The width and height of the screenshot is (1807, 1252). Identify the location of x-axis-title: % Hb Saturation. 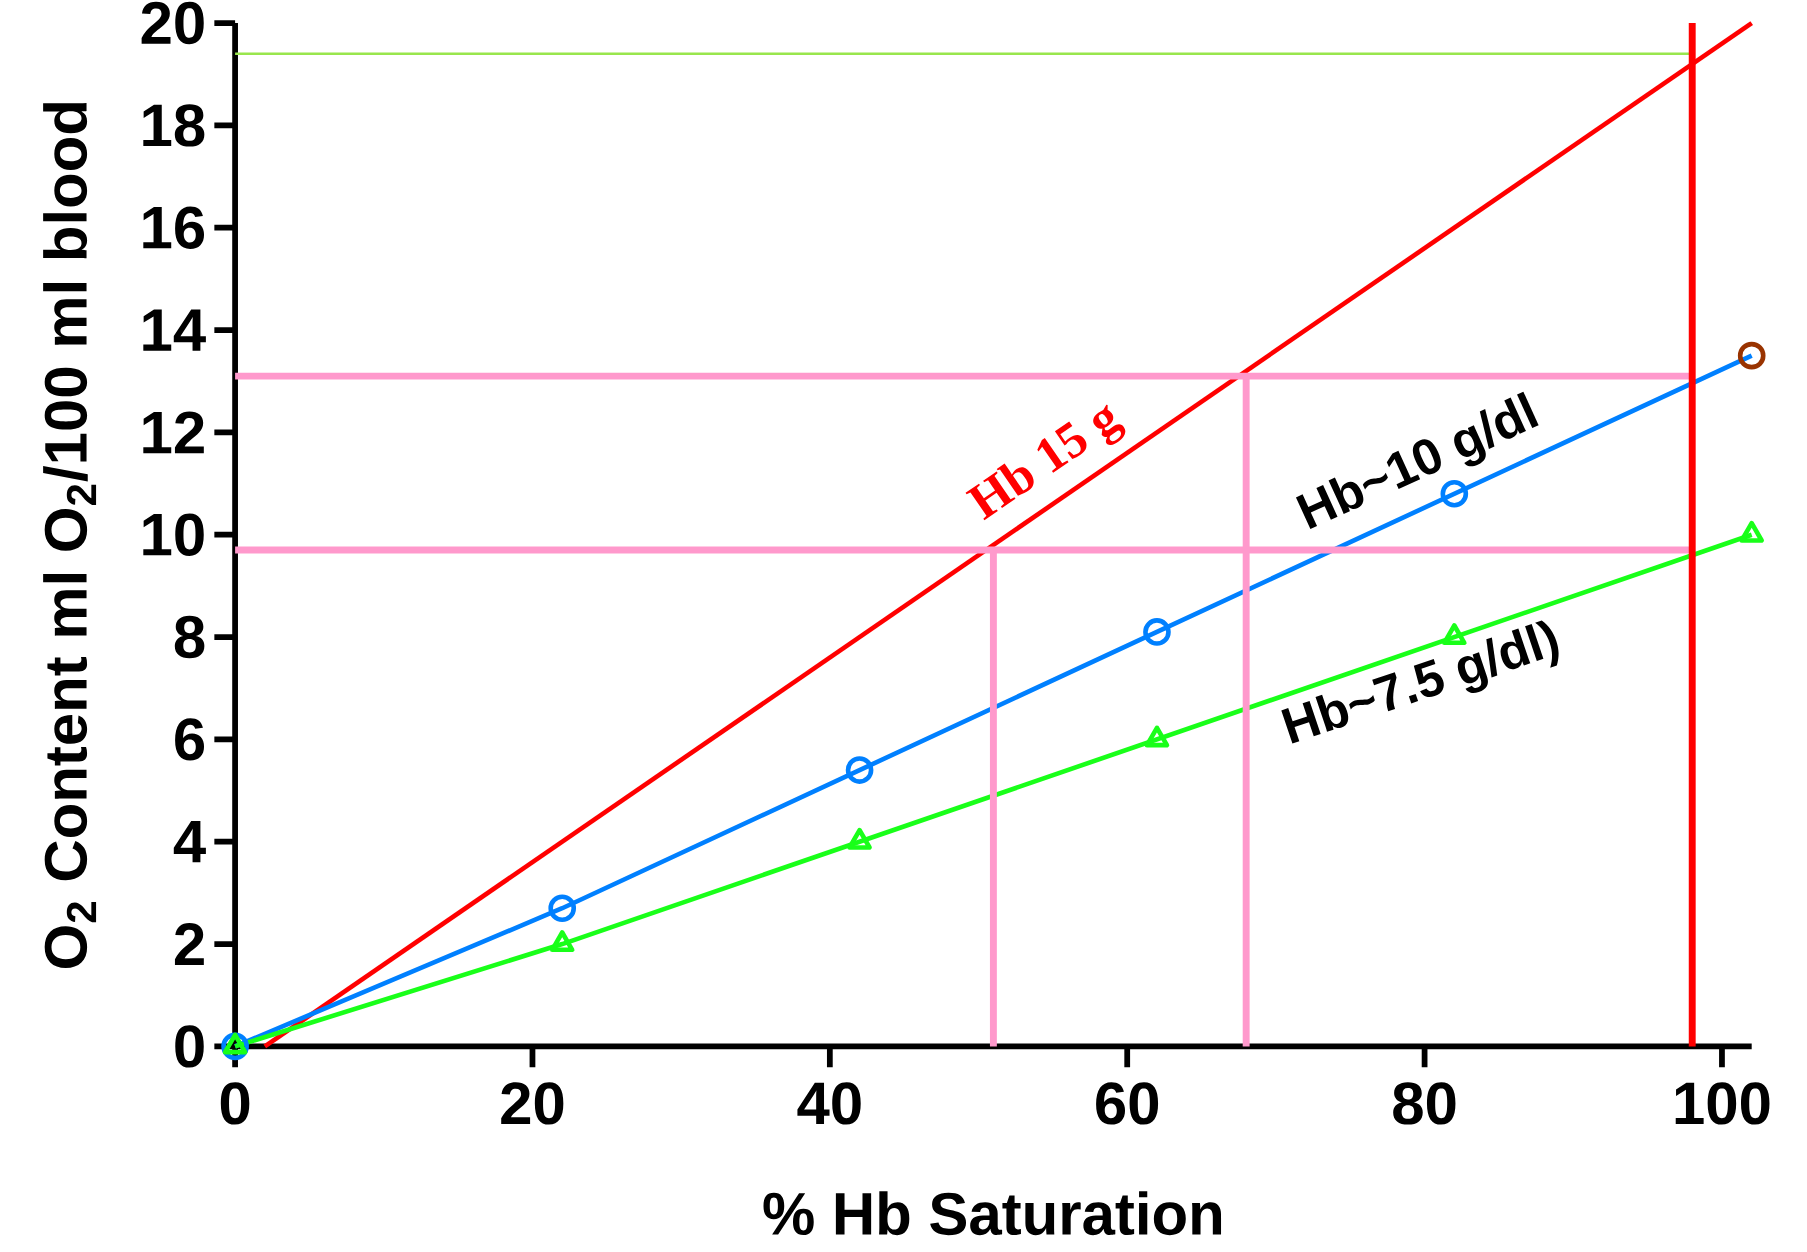
(992, 1213).